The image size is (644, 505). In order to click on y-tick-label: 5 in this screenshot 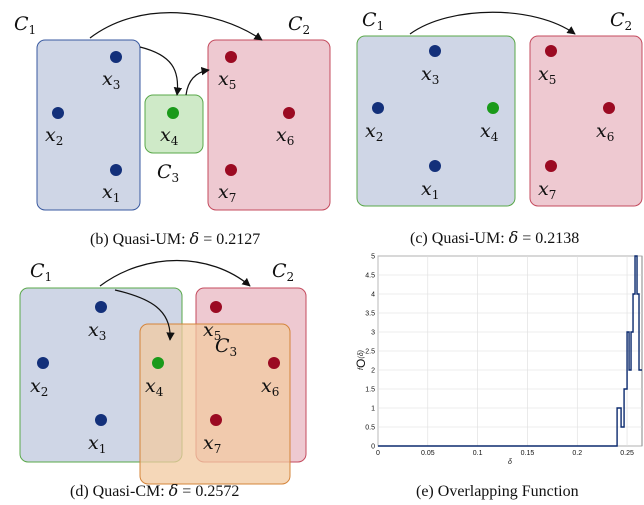, I will do `click(373, 257)`.